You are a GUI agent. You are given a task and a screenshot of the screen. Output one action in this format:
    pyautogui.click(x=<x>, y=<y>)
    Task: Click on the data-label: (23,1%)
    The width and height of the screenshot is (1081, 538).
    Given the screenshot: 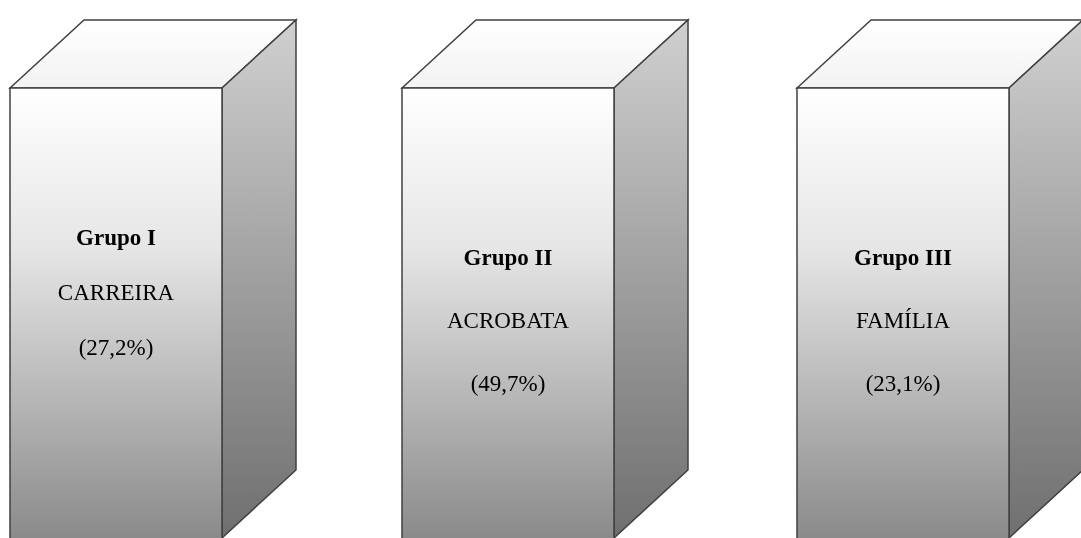 What is the action you would take?
    pyautogui.click(x=903, y=383)
    